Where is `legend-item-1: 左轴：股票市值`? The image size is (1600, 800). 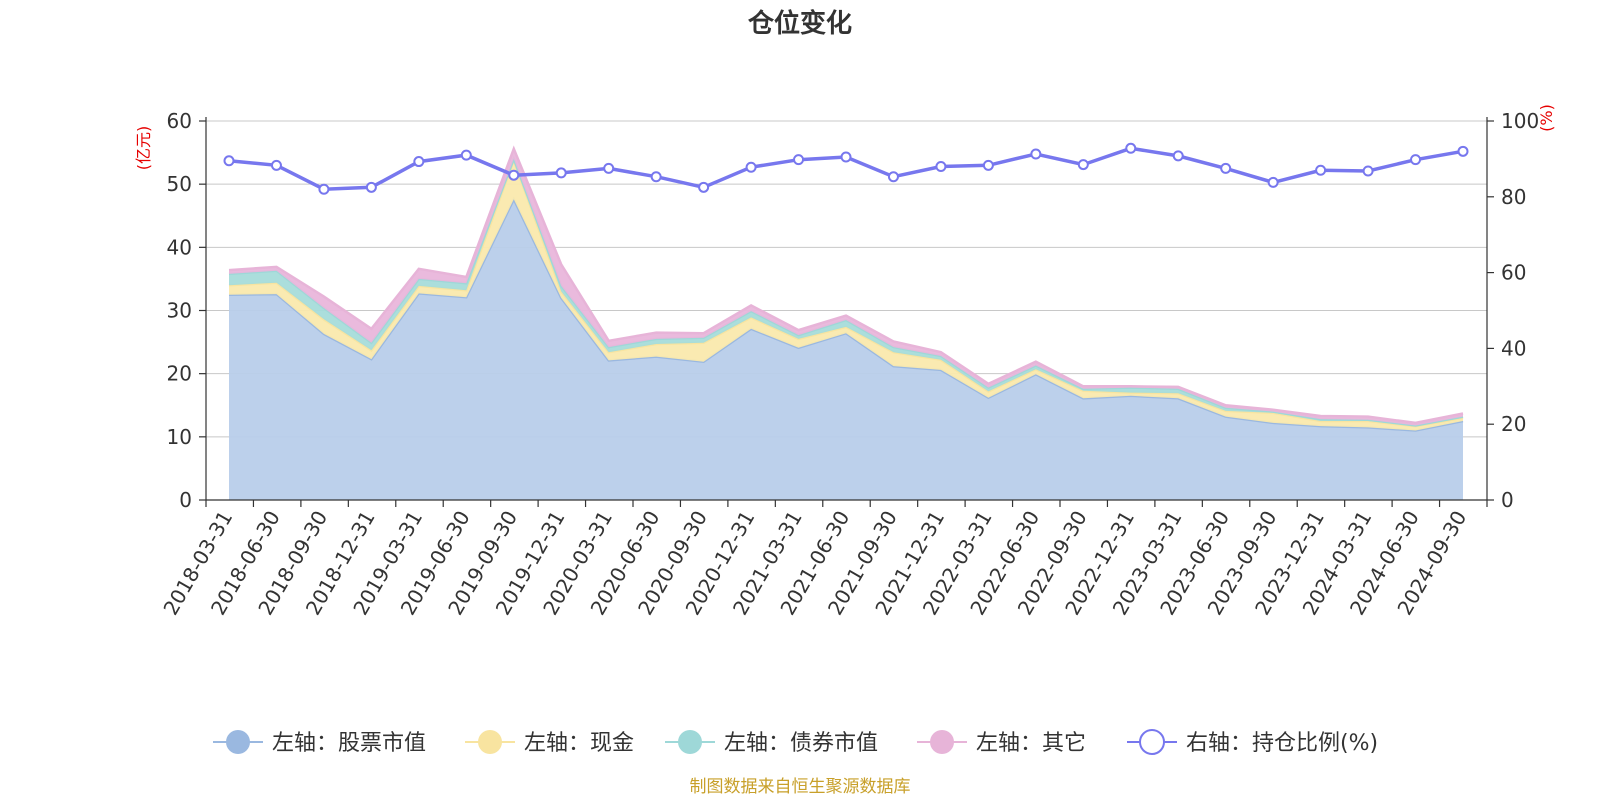 legend-item-1: 左轴：股票市值 is located at coordinates (319, 743).